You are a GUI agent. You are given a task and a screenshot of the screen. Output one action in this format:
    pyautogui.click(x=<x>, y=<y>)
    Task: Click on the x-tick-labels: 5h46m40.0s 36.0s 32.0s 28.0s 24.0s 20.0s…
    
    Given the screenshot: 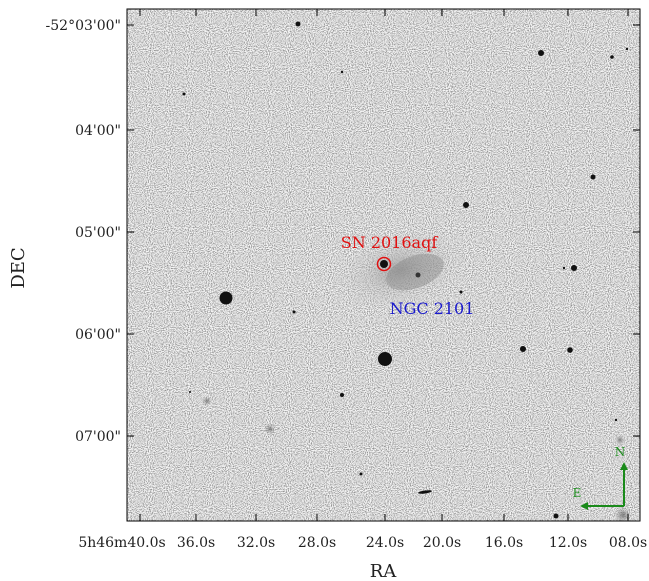 What is the action you would take?
    pyautogui.click(x=362, y=543)
    